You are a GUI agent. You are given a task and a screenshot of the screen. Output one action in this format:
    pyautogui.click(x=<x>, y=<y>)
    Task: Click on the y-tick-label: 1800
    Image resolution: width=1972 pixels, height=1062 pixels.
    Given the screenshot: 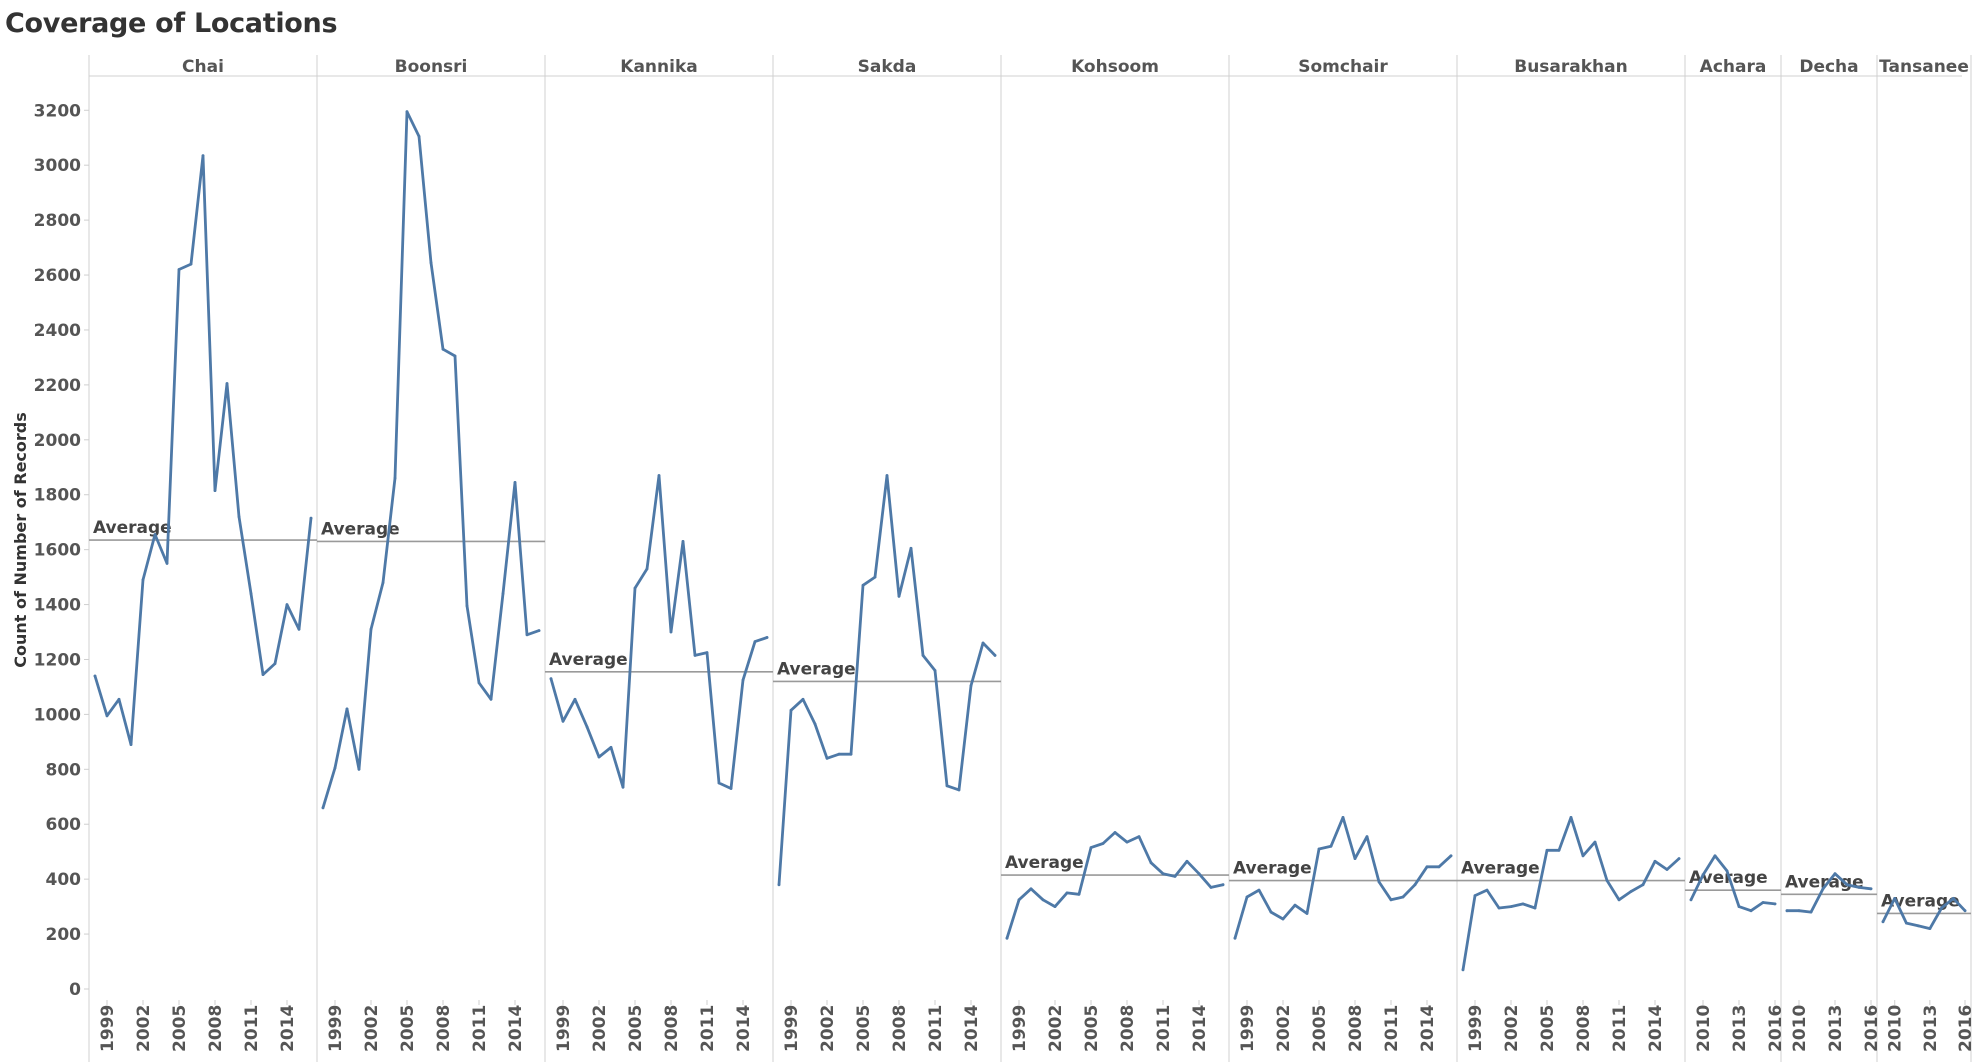 What is the action you would take?
    pyautogui.click(x=57, y=496)
    